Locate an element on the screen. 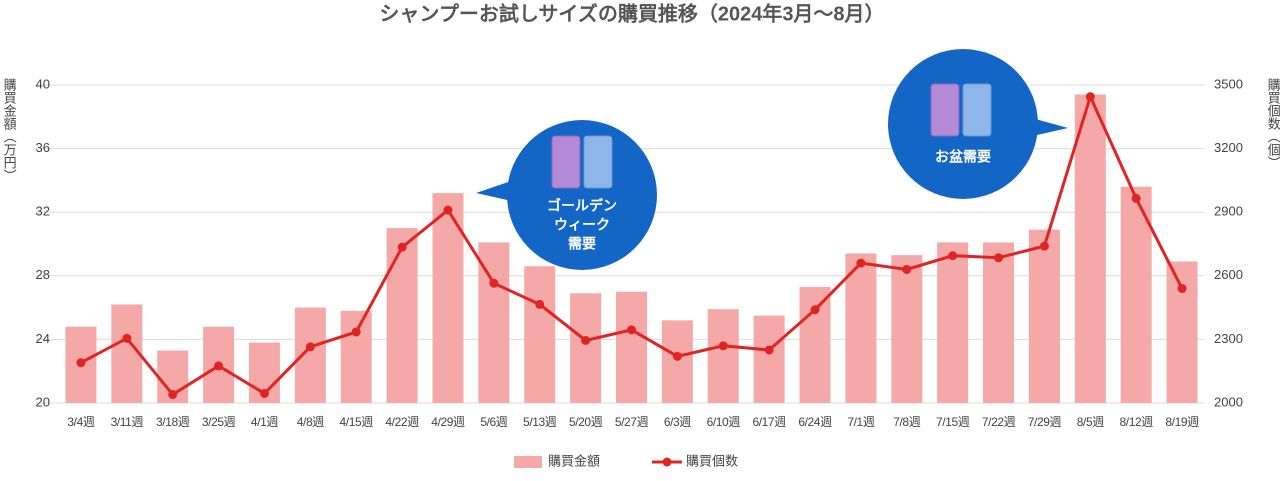 Image resolution: width=1280 pixels, height=481 pixels. x-tick-label: 7/15週 is located at coordinates (953, 422).